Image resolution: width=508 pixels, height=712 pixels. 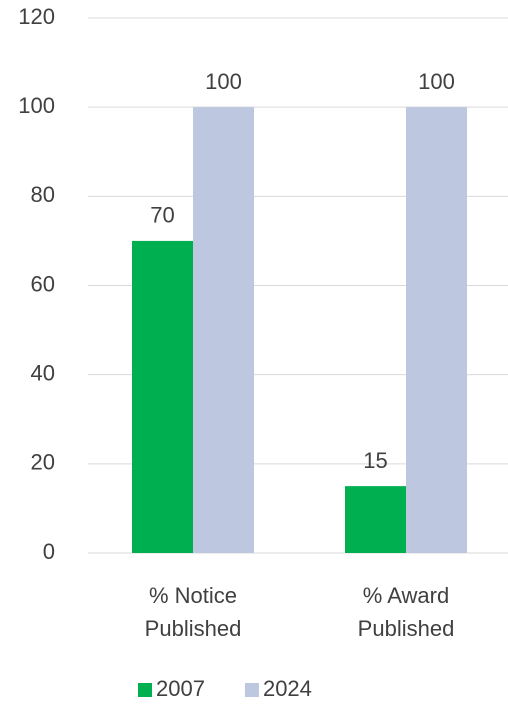 What do you see at coordinates (406, 612) in the screenshot?
I see `x-tick-label: % Award Published` at bounding box center [406, 612].